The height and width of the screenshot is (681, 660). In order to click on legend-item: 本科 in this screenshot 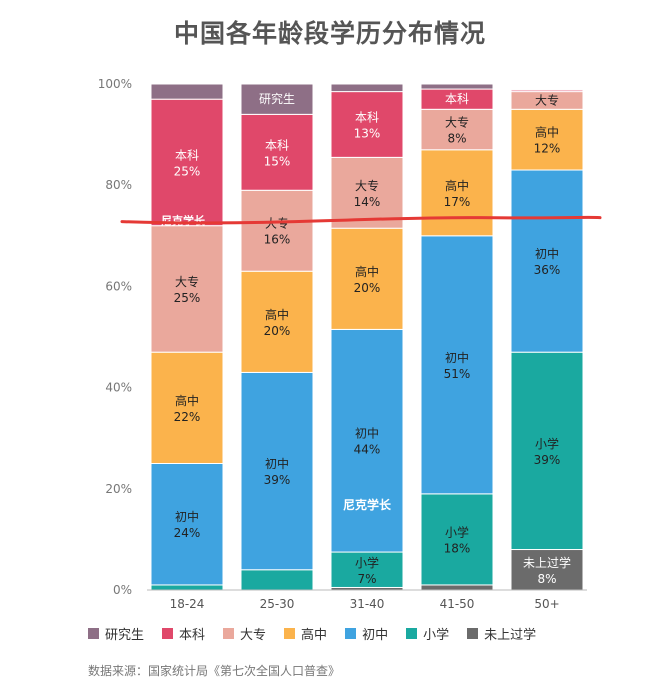, I will do `click(183, 633)`.